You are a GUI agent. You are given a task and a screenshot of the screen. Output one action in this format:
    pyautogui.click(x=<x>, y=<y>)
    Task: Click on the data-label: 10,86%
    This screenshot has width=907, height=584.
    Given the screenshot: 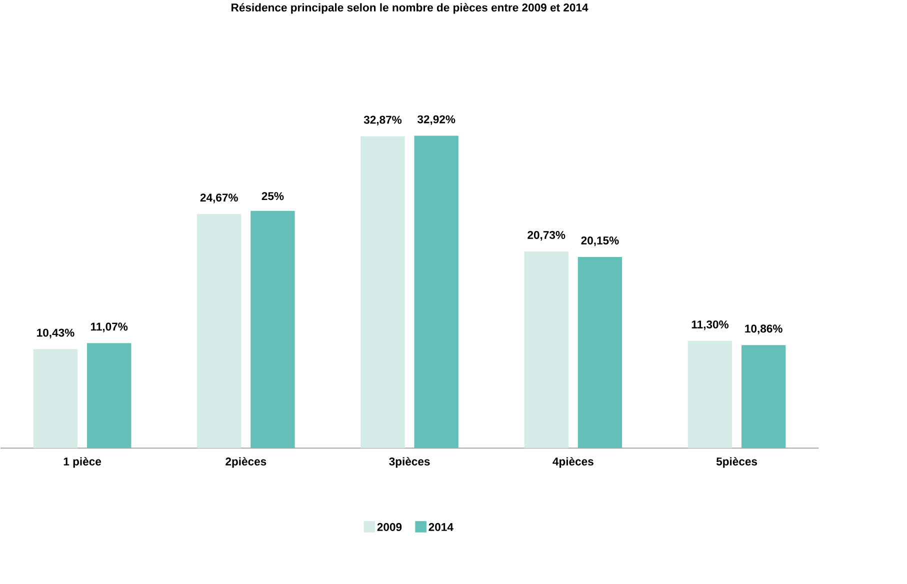 What is the action you would take?
    pyautogui.click(x=763, y=329)
    